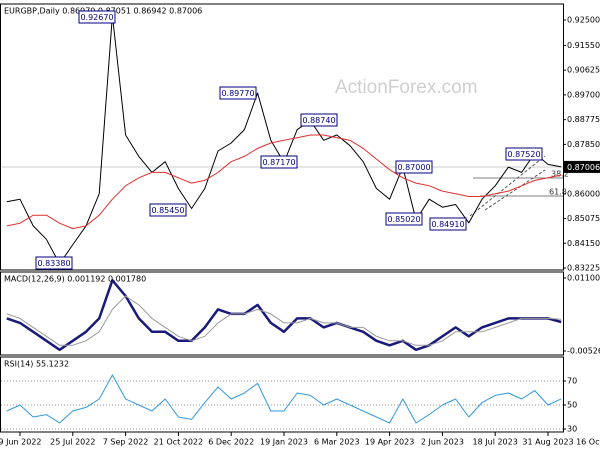  I want to click on panel-title: MACD(12,26,9) 0.001192 0.001780, so click(75, 279).